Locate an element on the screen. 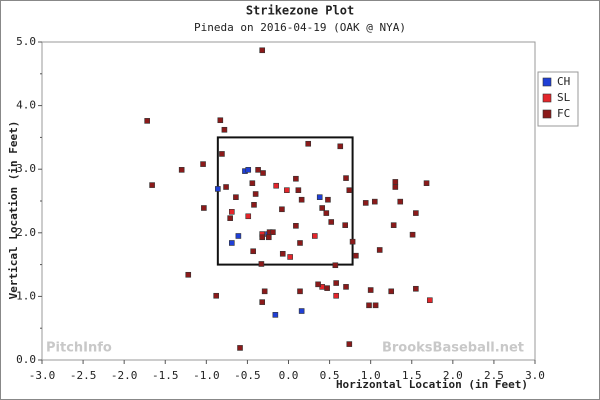 The height and width of the screenshot is (400, 600). x-tick-label: -2.5 is located at coordinates (83, 375).